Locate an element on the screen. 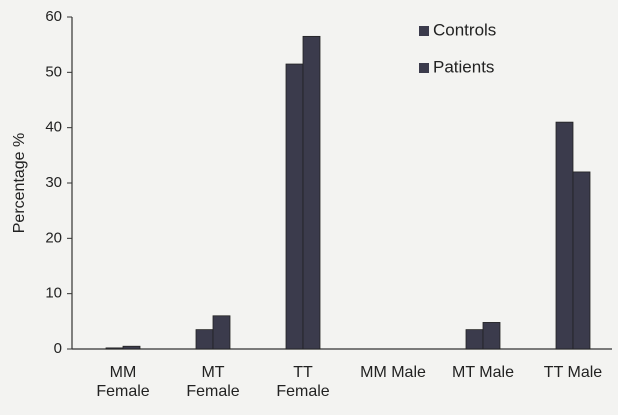 The image size is (618, 415). y-tick-label: 30 is located at coordinates (53, 182).